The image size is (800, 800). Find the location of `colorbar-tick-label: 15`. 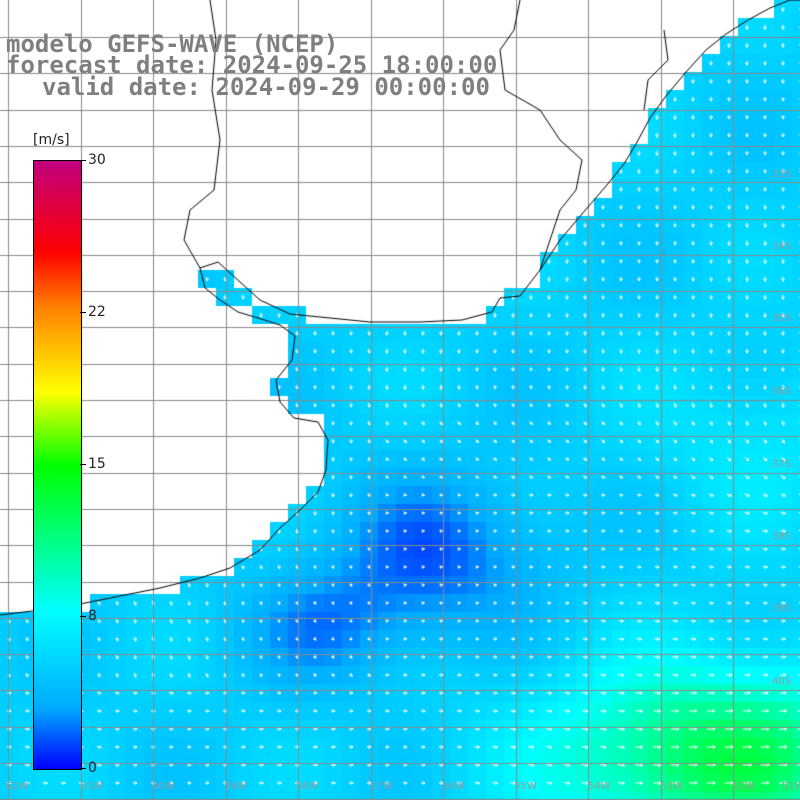

colorbar-tick-label: 15 is located at coordinates (97, 464).